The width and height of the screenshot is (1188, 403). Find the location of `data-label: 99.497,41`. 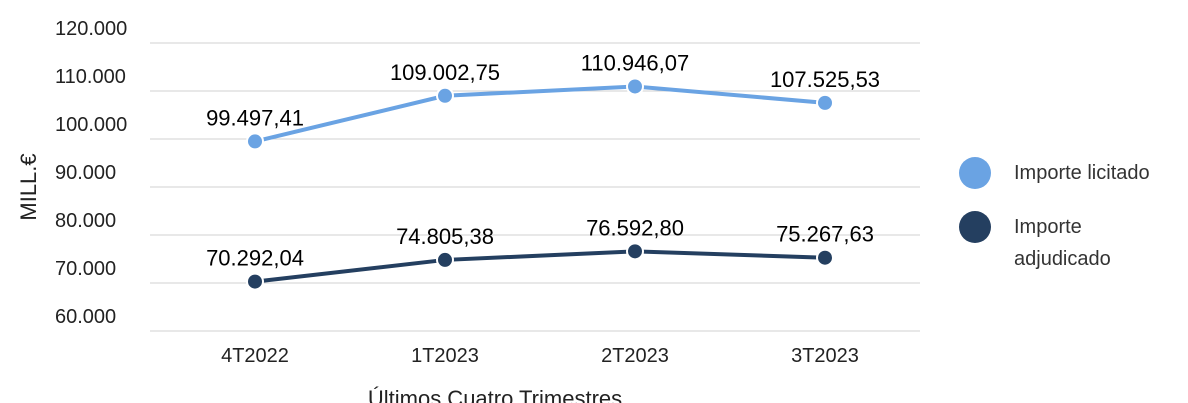

data-label: 99.497,41 is located at coordinates (255, 117).